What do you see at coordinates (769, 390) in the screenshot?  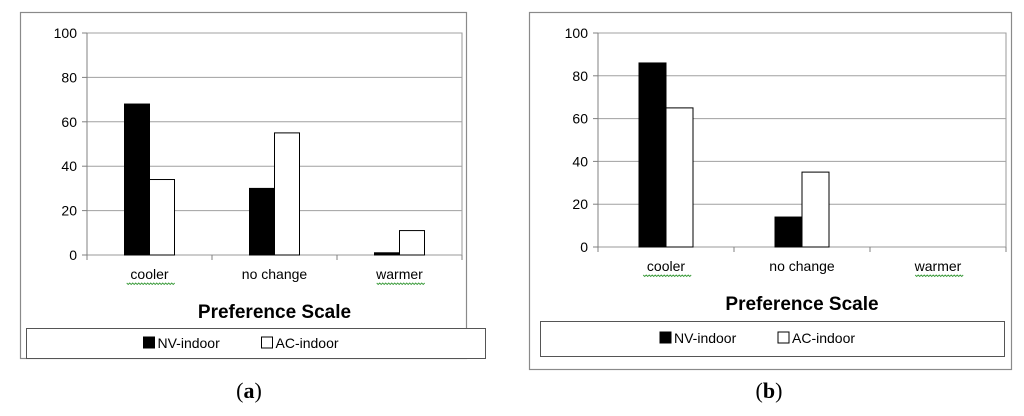 I see `panel-label-b: (b)` at bounding box center [769, 390].